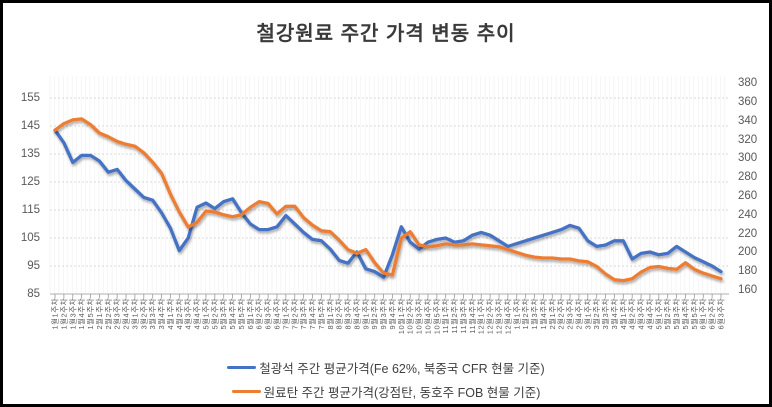 Image resolution: width=772 pixels, height=407 pixels. What do you see at coordinates (748, 177) in the screenshot?
I see `right-axis-tick-label: 280` at bounding box center [748, 177].